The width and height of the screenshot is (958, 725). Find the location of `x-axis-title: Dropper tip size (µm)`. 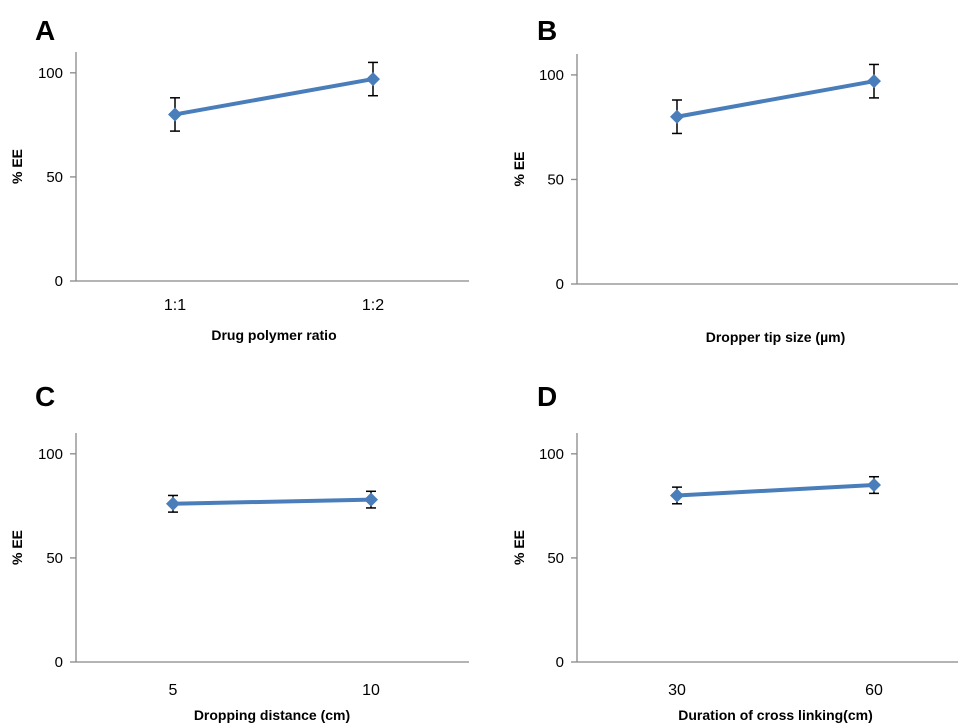

x-axis-title: Dropper tip size (µm) is located at coordinates (776, 337).